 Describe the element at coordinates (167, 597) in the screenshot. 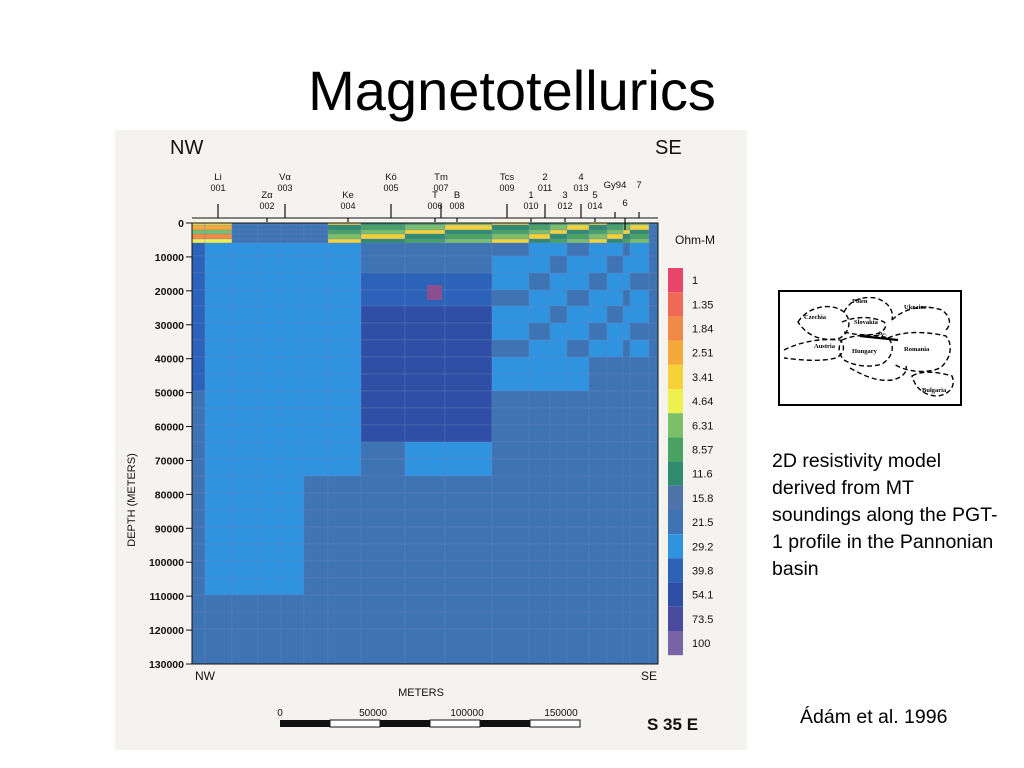

I see `depth-tick-label: 110000` at that location.